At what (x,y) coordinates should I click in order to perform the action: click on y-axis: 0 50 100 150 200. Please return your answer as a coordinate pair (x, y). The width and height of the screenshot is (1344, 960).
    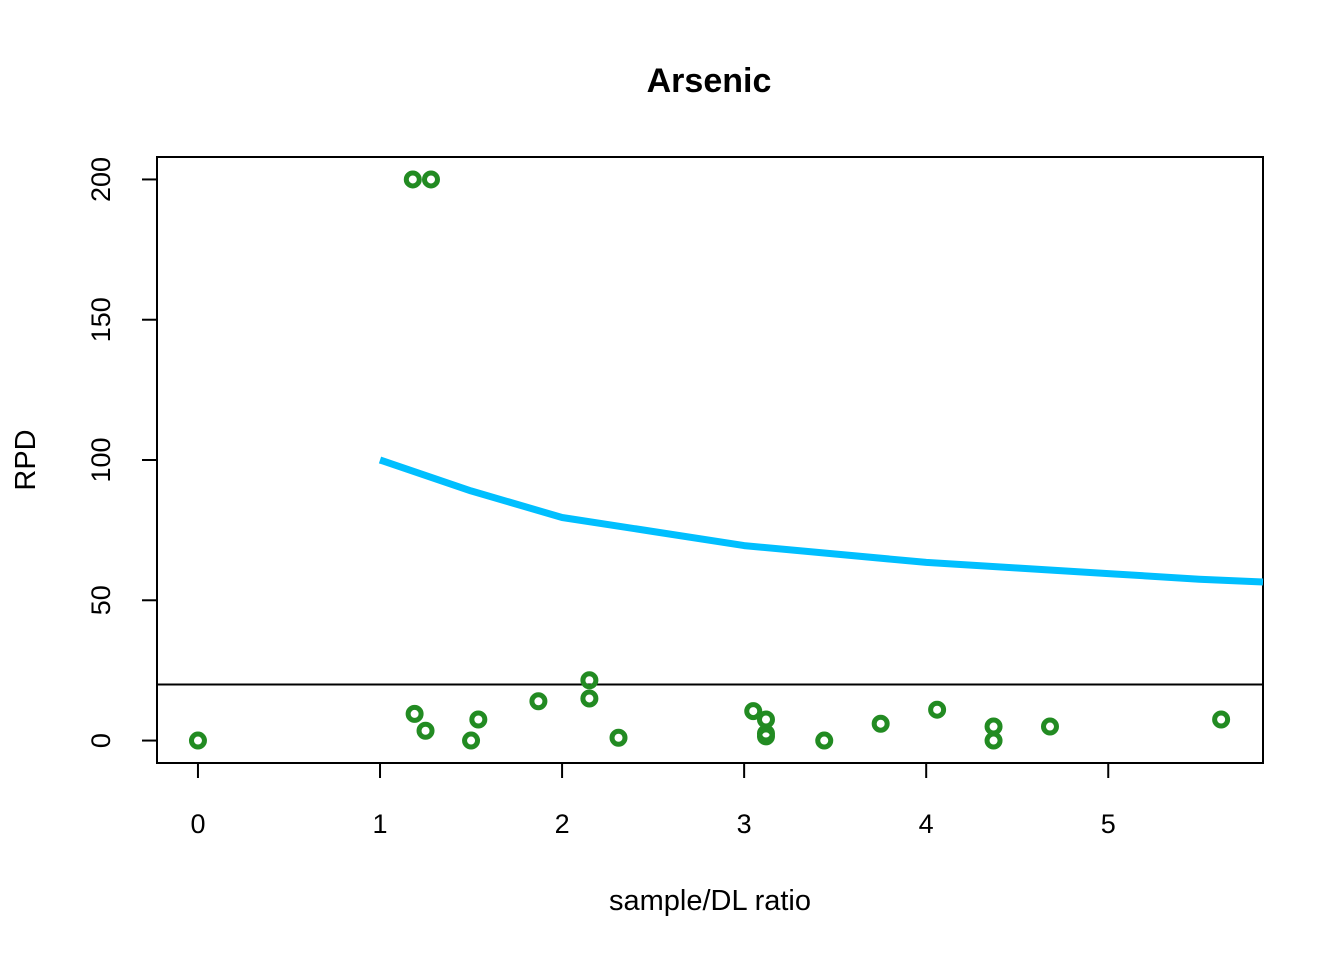
    Looking at the image, I should click on (122, 452).